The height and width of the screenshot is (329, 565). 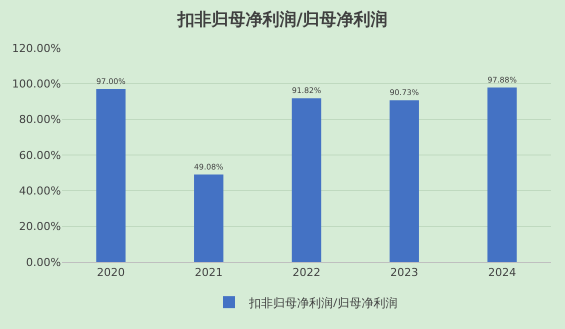 I want to click on x-tick-label: 2024, so click(x=502, y=273).